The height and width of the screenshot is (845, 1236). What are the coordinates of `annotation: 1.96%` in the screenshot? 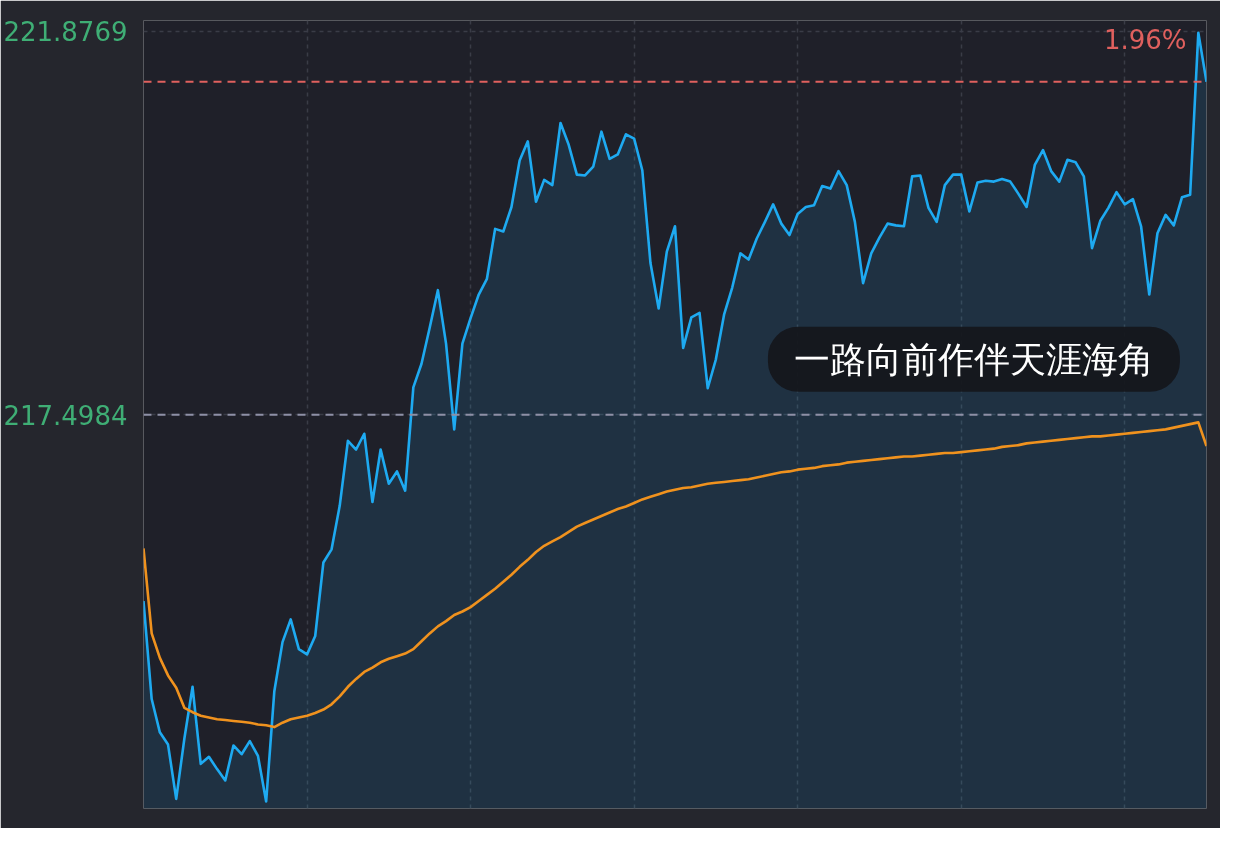 It's located at (1145, 39).